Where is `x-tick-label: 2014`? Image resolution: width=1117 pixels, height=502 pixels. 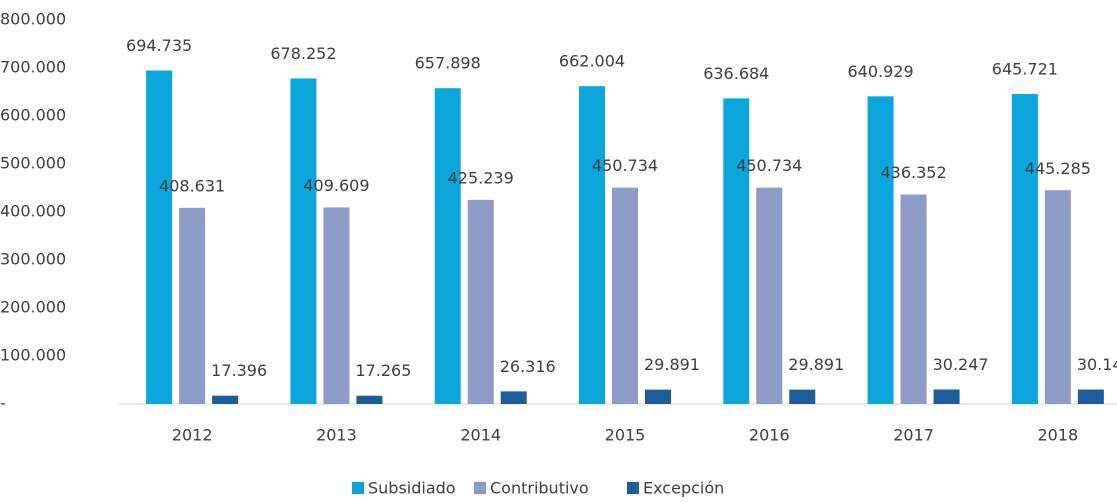
x-tick-label: 2014 is located at coordinates (480, 435).